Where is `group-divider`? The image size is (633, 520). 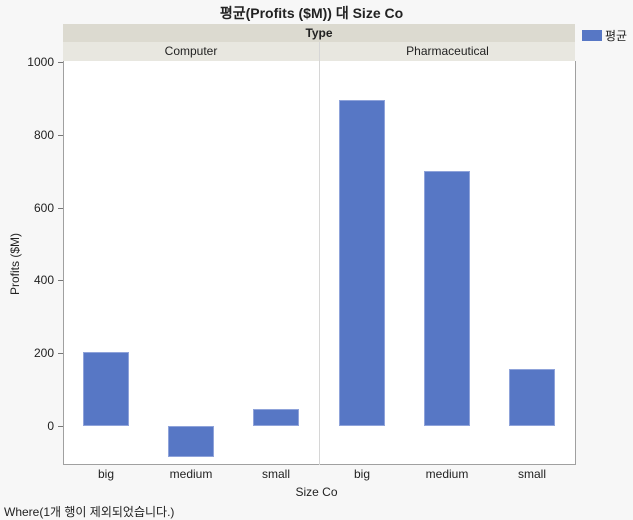
group-divider is located at coordinates (319, 253).